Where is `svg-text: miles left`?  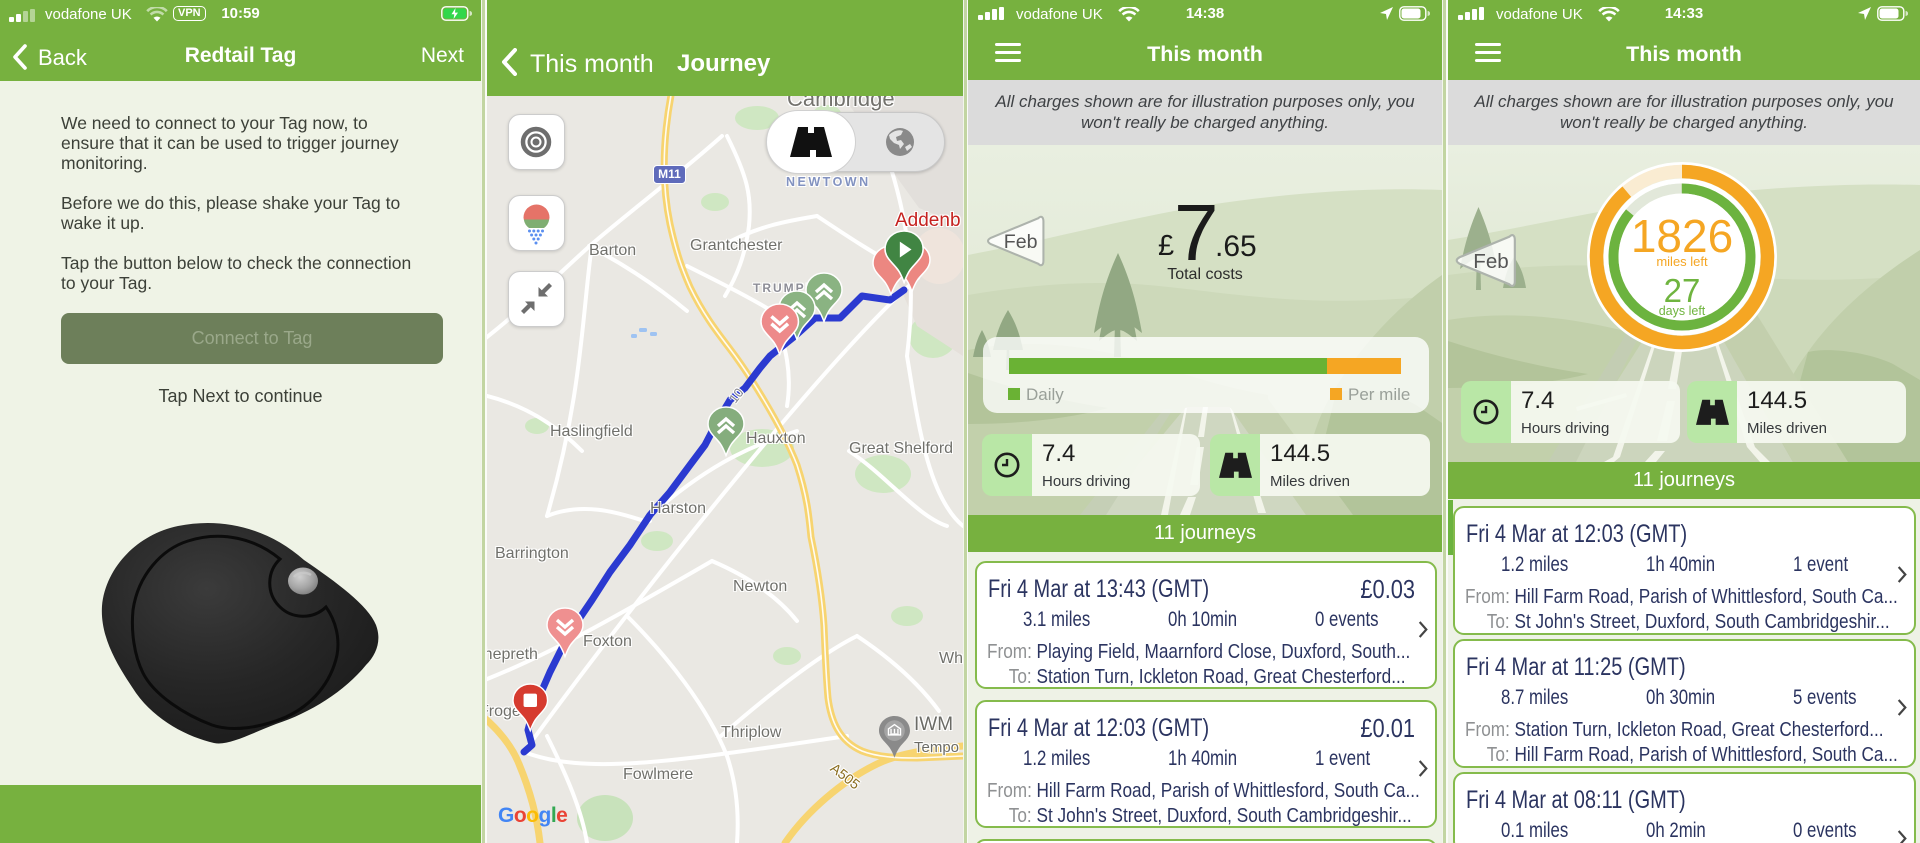
svg-text: miles left is located at coordinates (1682, 261).